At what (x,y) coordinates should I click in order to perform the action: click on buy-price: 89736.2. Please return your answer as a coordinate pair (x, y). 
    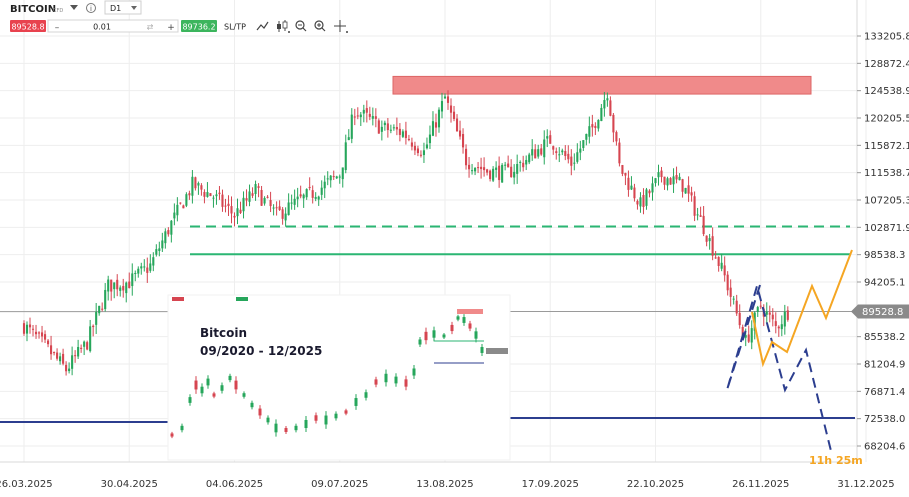
    Looking at the image, I should click on (198, 27).